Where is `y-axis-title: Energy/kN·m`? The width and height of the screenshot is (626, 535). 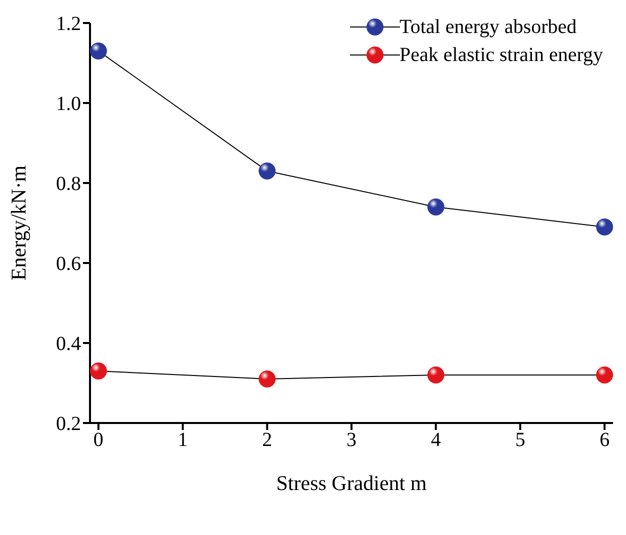 y-axis-title: Energy/kN·m is located at coordinates (18, 223).